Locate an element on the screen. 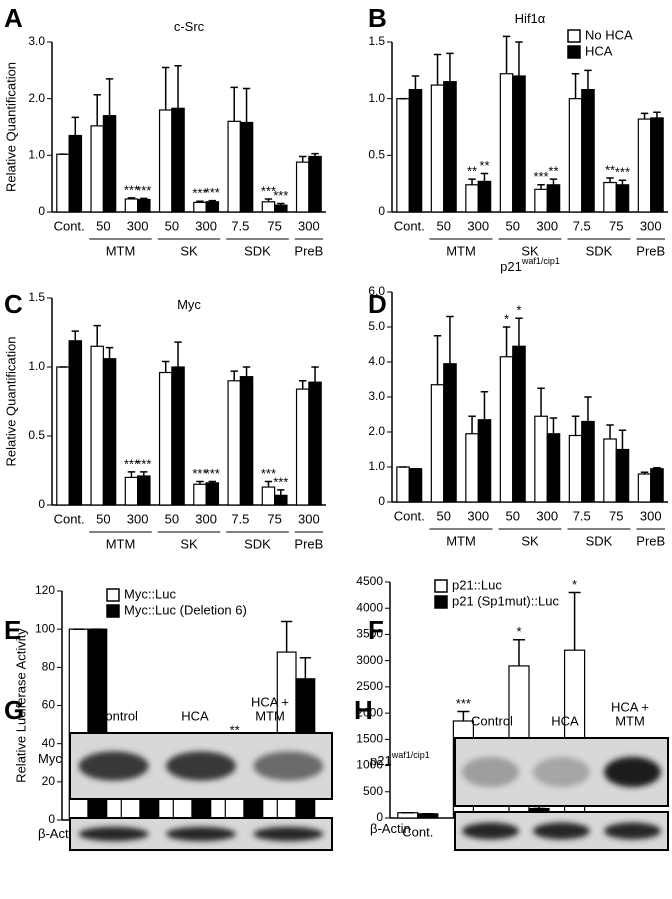 Image resolution: width=672 pixels, height=899 pixels. legend-label: Myc::Luc is located at coordinates (150, 593).